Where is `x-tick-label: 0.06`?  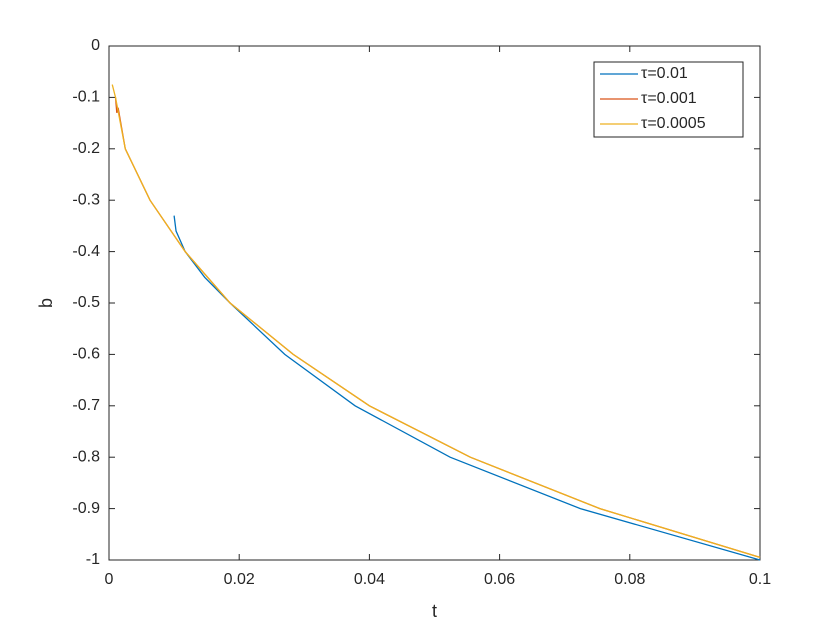
x-tick-label: 0.06 is located at coordinates (499, 579).